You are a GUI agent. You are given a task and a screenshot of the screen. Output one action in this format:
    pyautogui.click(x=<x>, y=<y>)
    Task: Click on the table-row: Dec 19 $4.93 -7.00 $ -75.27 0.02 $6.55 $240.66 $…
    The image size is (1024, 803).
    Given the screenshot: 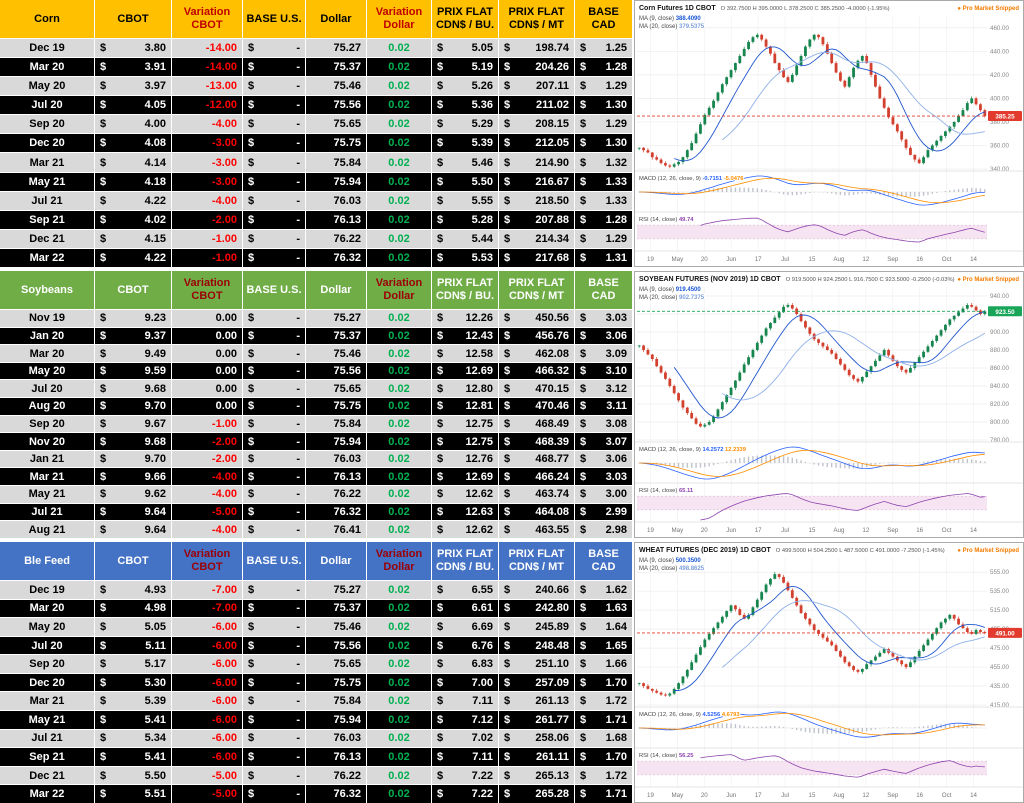 What is the action you would take?
    pyautogui.click(x=316, y=589)
    